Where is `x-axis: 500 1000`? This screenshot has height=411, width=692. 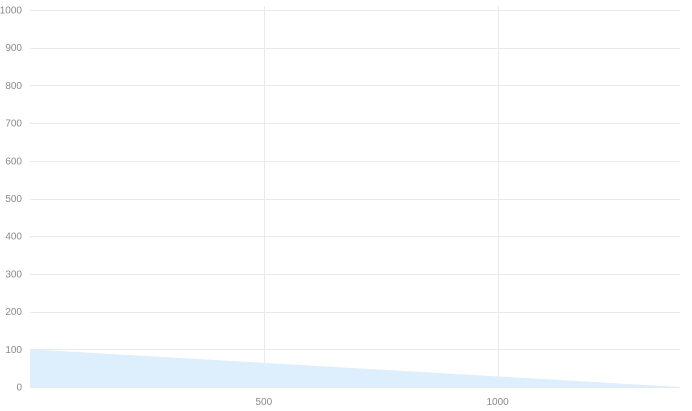
x-axis: 500 1000 is located at coordinates (382, 402).